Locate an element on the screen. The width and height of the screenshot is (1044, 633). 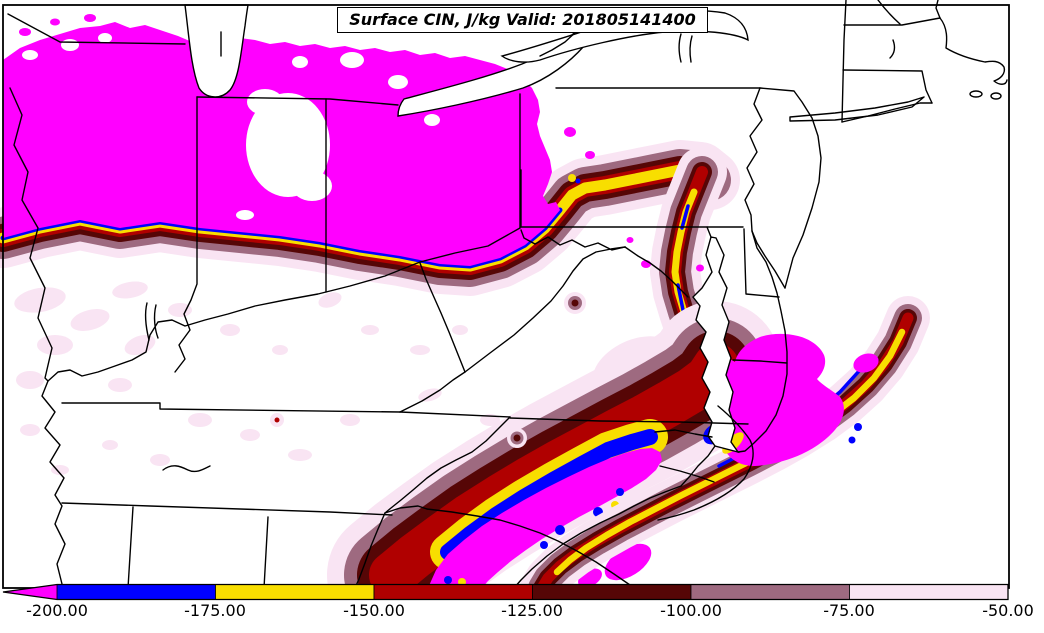
map-title: Surface CIN, J/kg Valid: 201805141400 is located at coordinates (522, 20).